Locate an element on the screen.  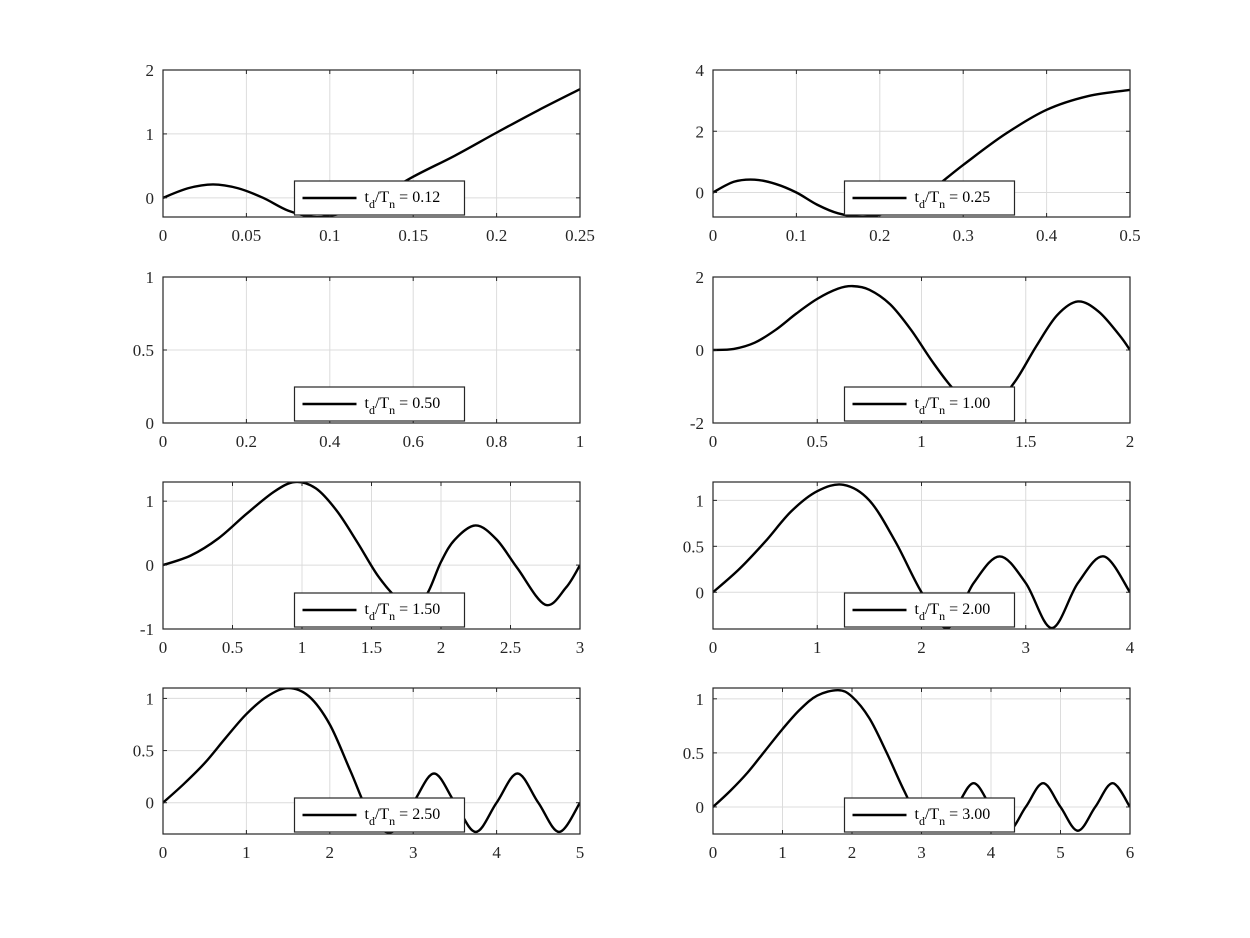
subplot-4: 0 0.5 1 1.5 2 -2 0 2 td/Tn = 1.00 is located at coordinates (912, 359).